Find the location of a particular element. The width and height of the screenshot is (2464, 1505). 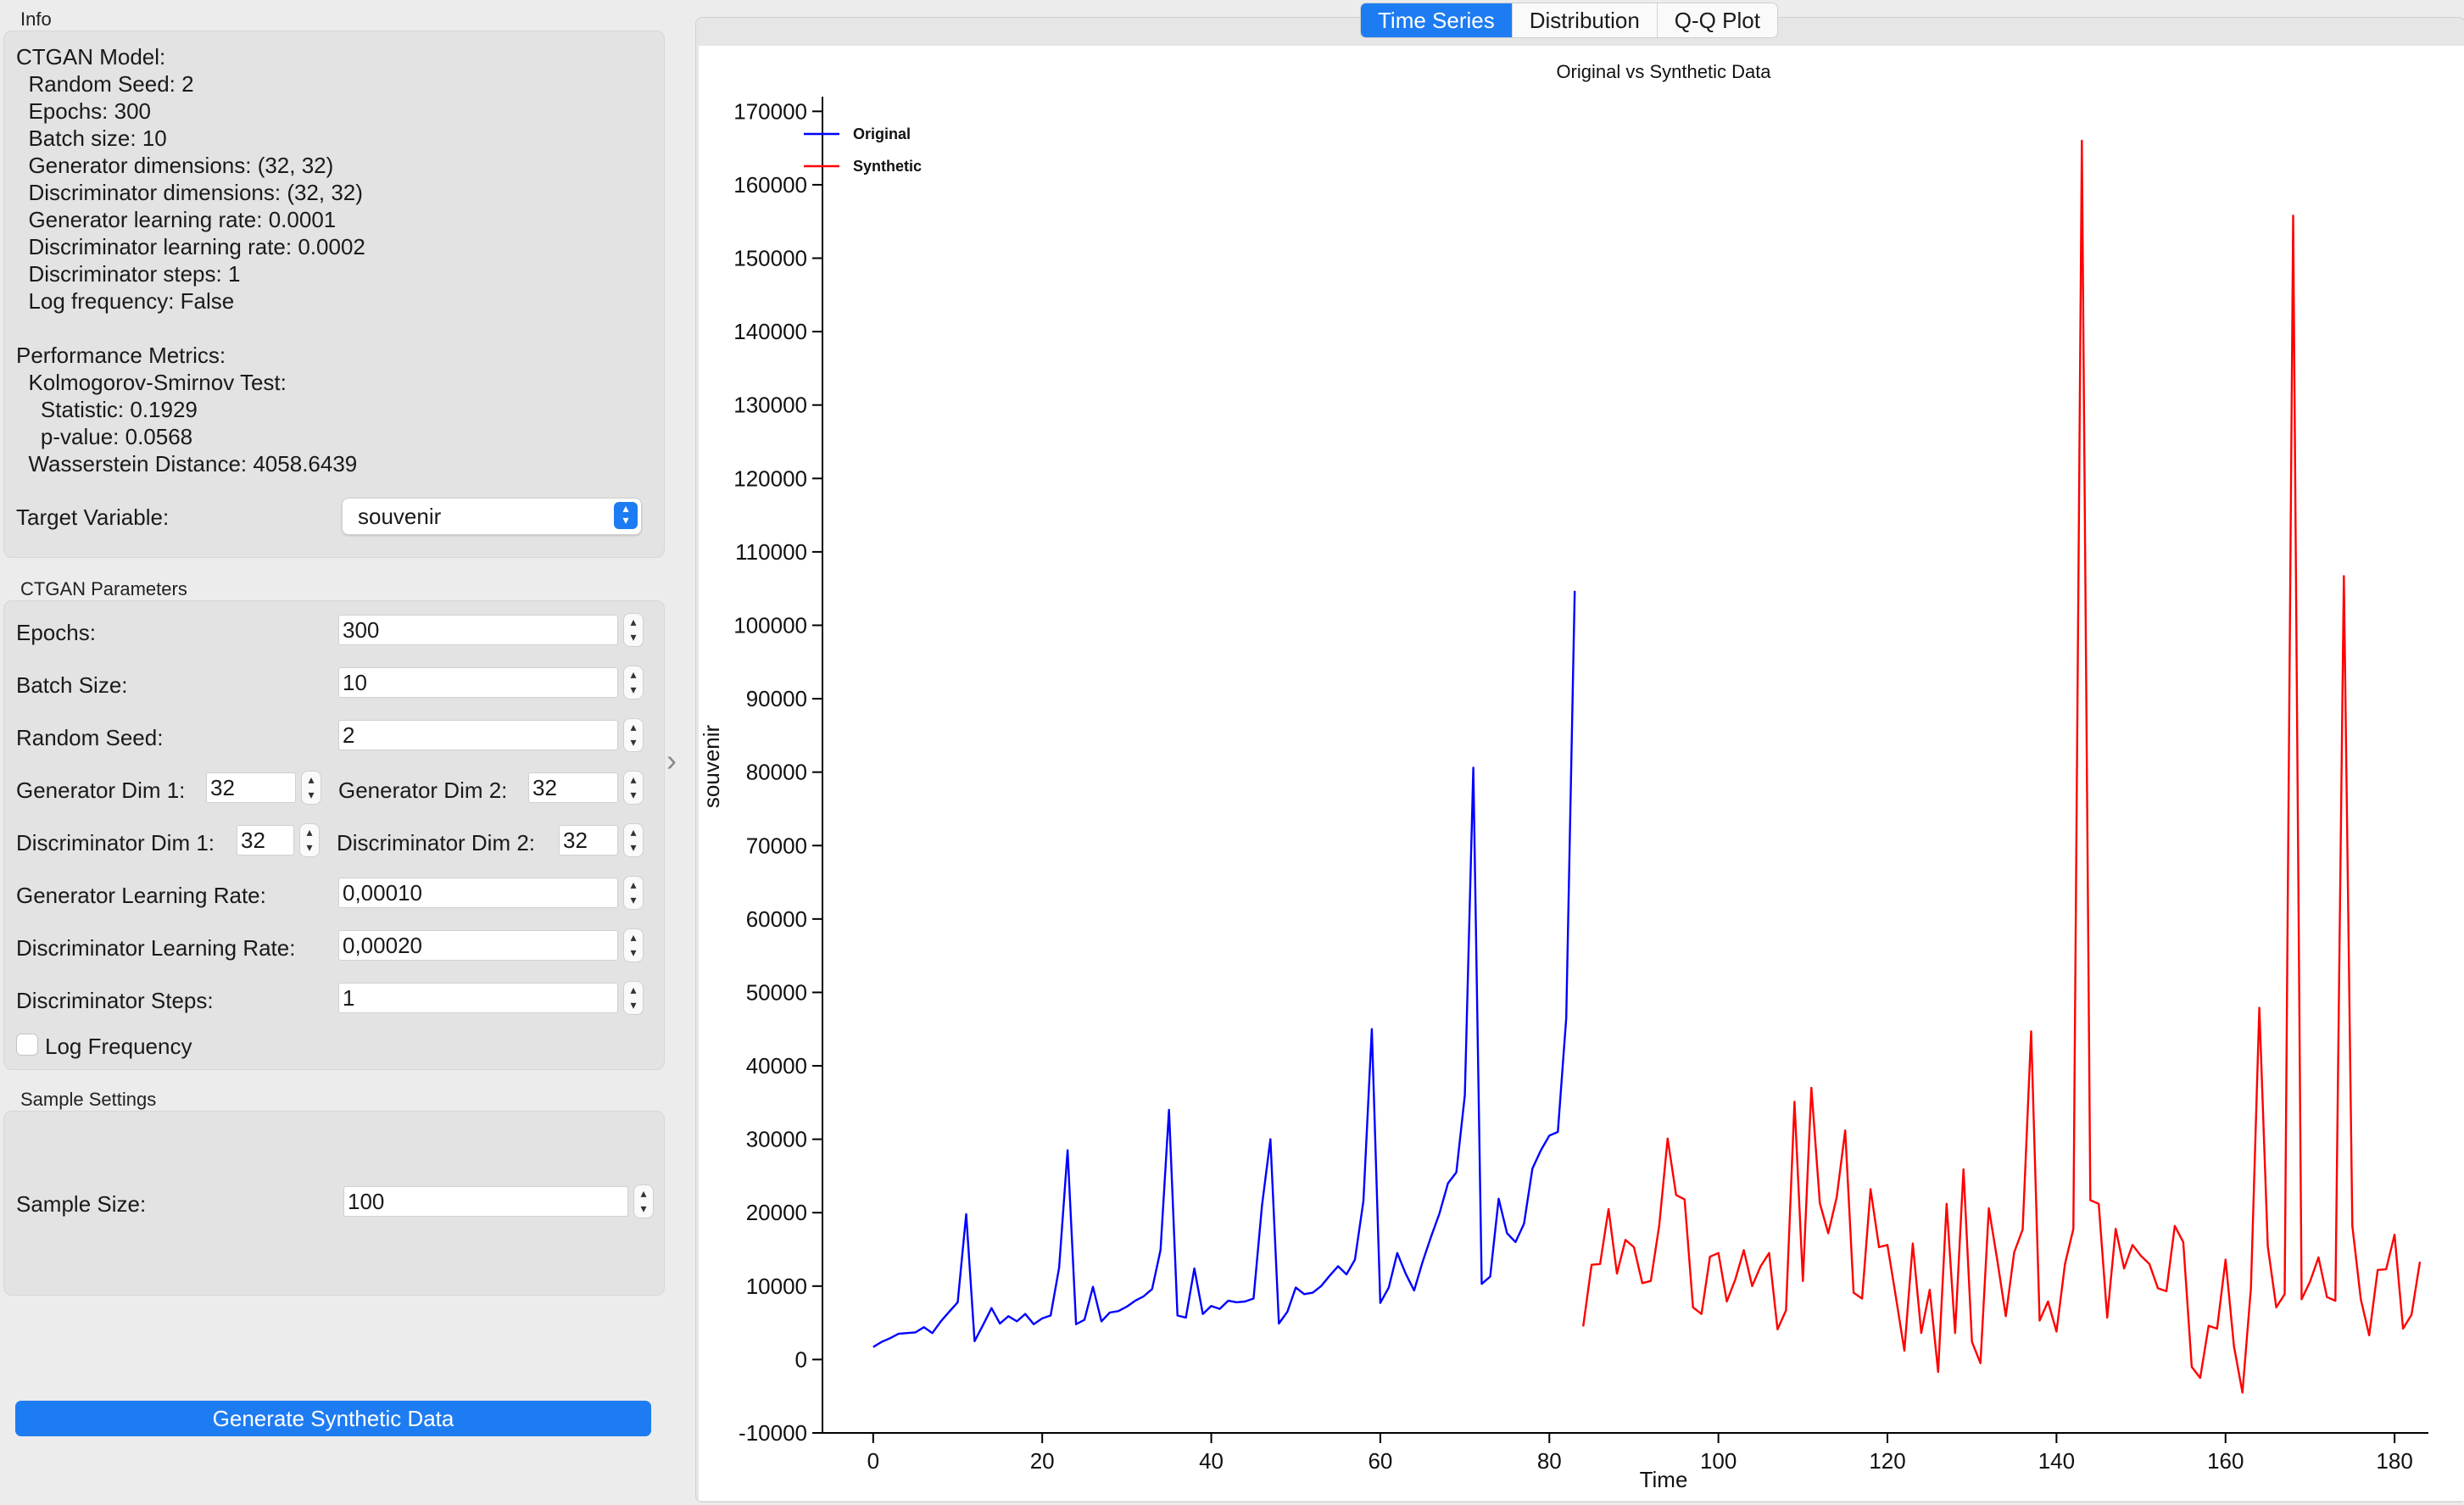

discriminator-lr-spinbox: 0,00020 ▴ ▾ is located at coordinates (491, 945).